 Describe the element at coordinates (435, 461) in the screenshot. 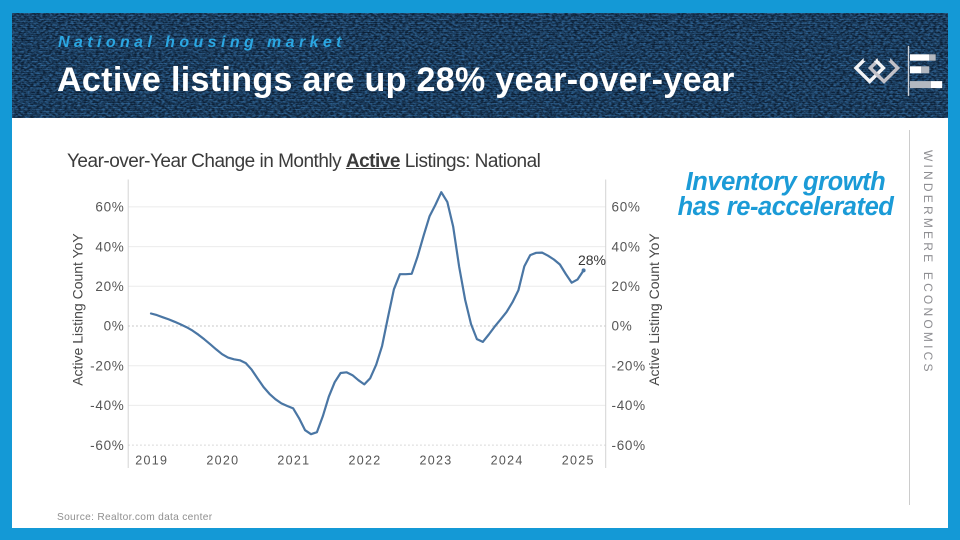

I see `svg-text: 2023` at that location.